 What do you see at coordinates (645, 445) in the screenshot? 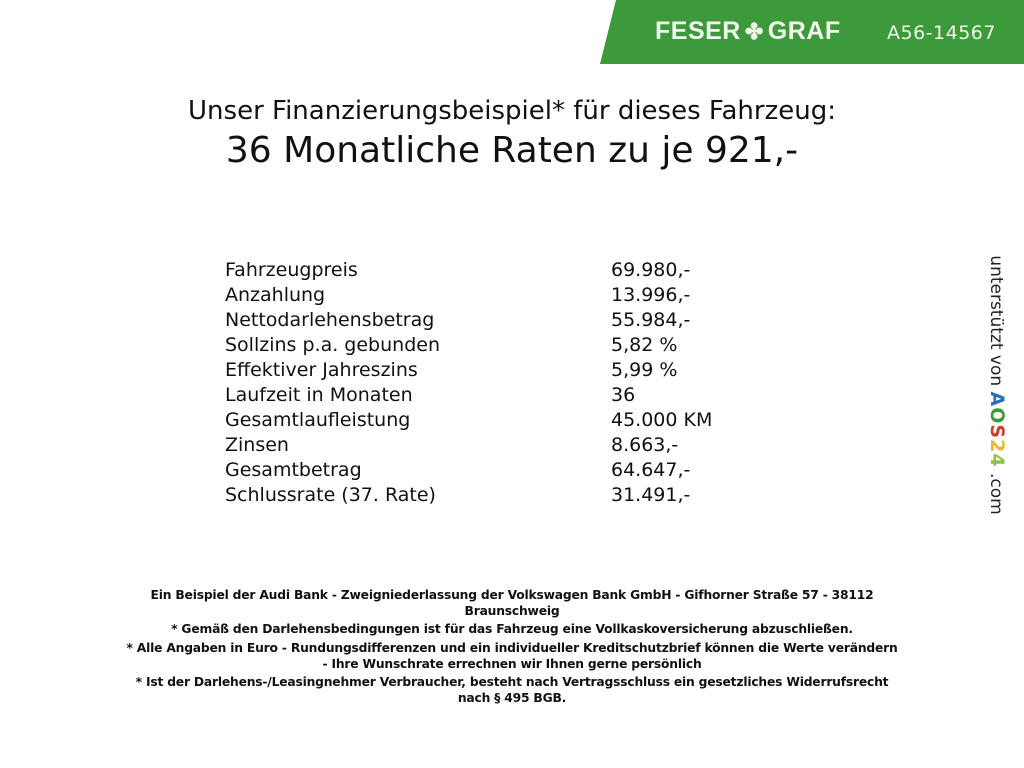
I see `row-value: 8.663,-` at bounding box center [645, 445].